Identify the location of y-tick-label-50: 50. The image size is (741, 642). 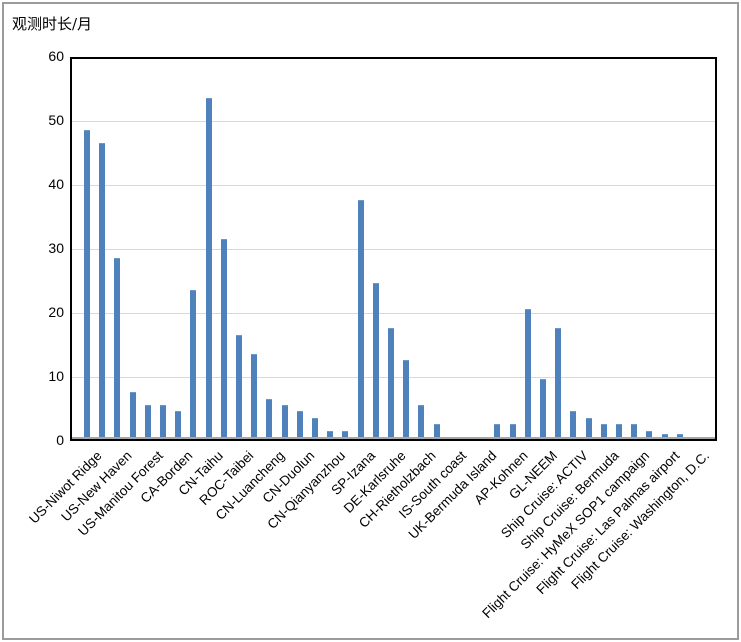
(56, 120).